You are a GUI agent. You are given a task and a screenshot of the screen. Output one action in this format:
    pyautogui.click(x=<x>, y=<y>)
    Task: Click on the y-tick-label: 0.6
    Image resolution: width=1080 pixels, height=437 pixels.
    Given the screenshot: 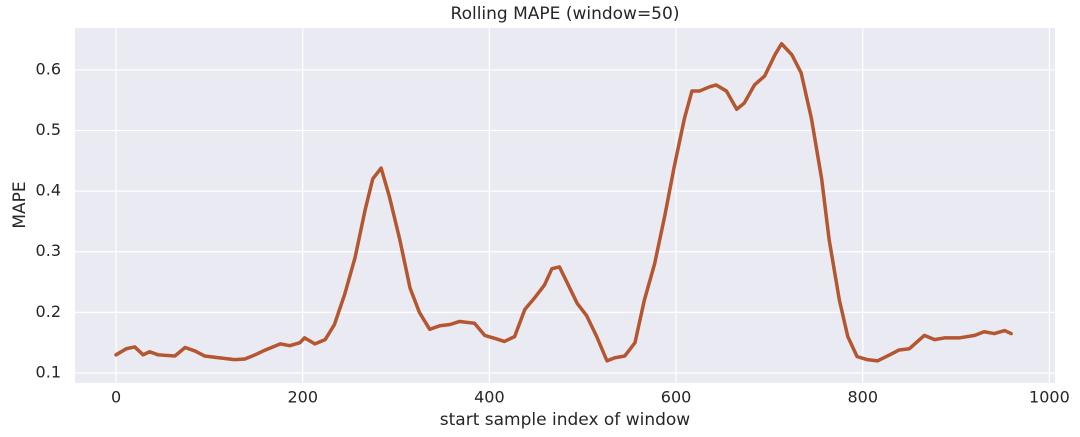 What is the action you would take?
    pyautogui.click(x=48, y=68)
    